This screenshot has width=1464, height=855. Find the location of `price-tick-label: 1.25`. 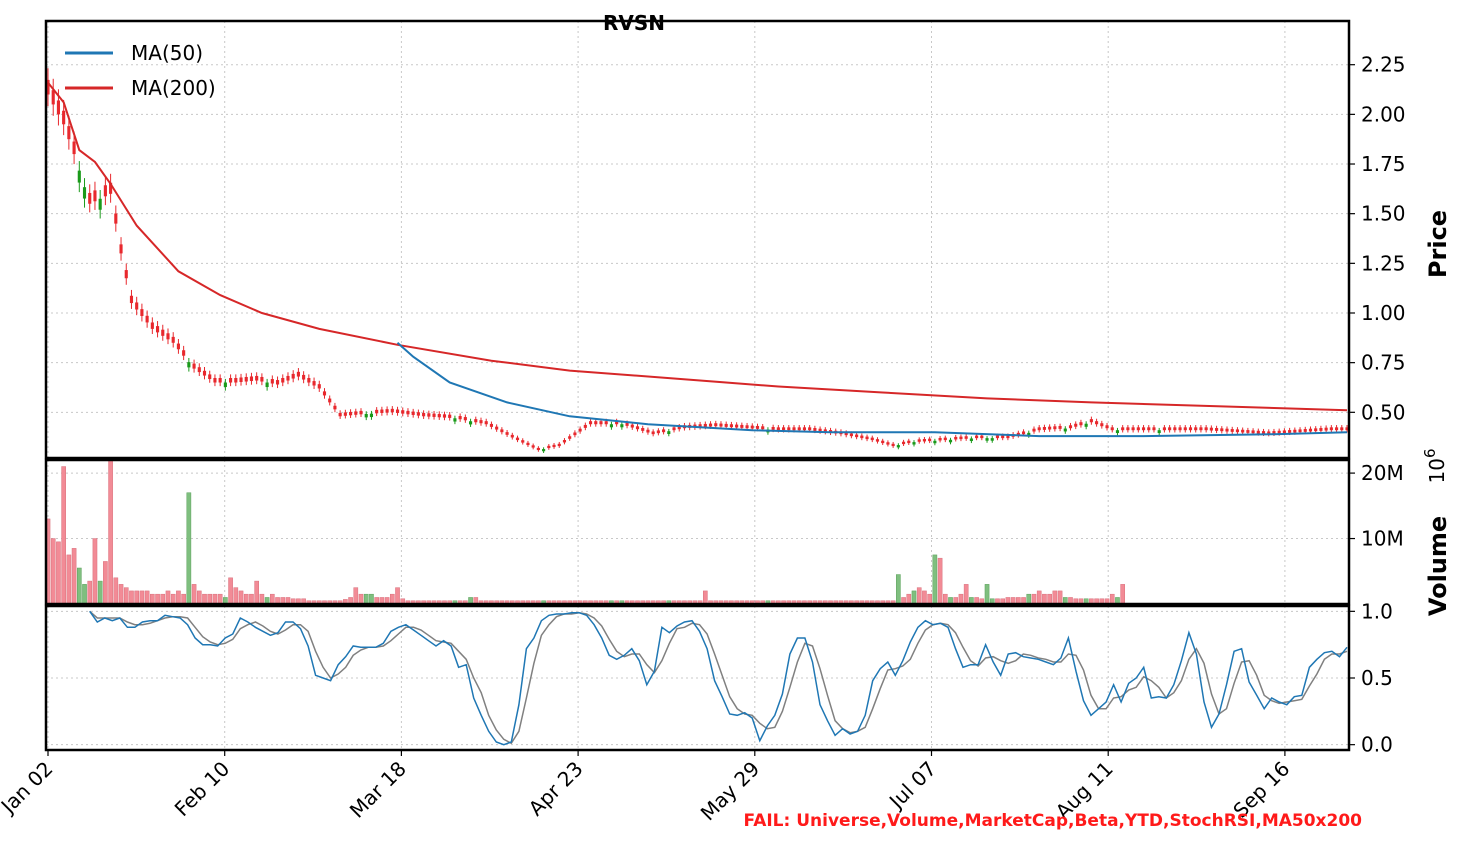

price-tick-label: 1.25 is located at coordinates (1383, 263).